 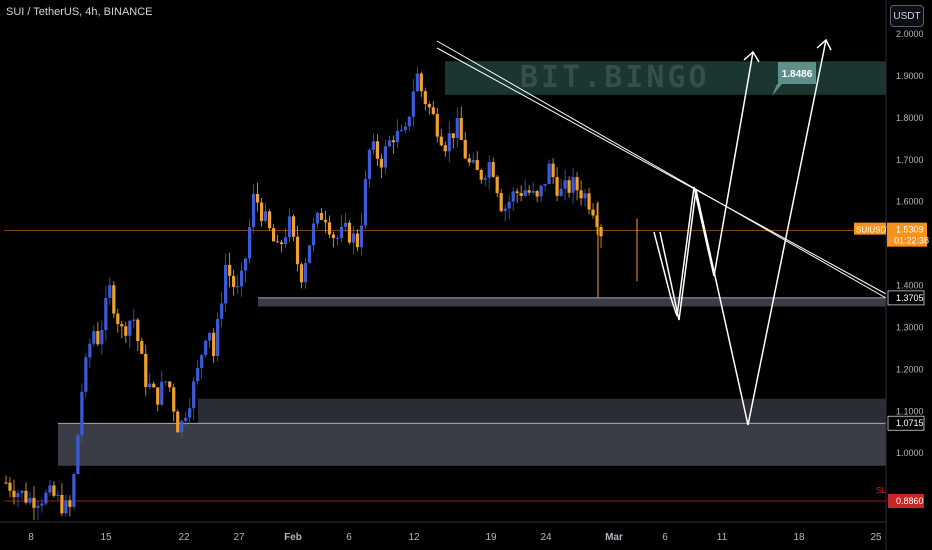 What do you see at coordinates (491, 537) in the screenshot?
I see `x-tick-label: 19` at bounding box center [491, 537].